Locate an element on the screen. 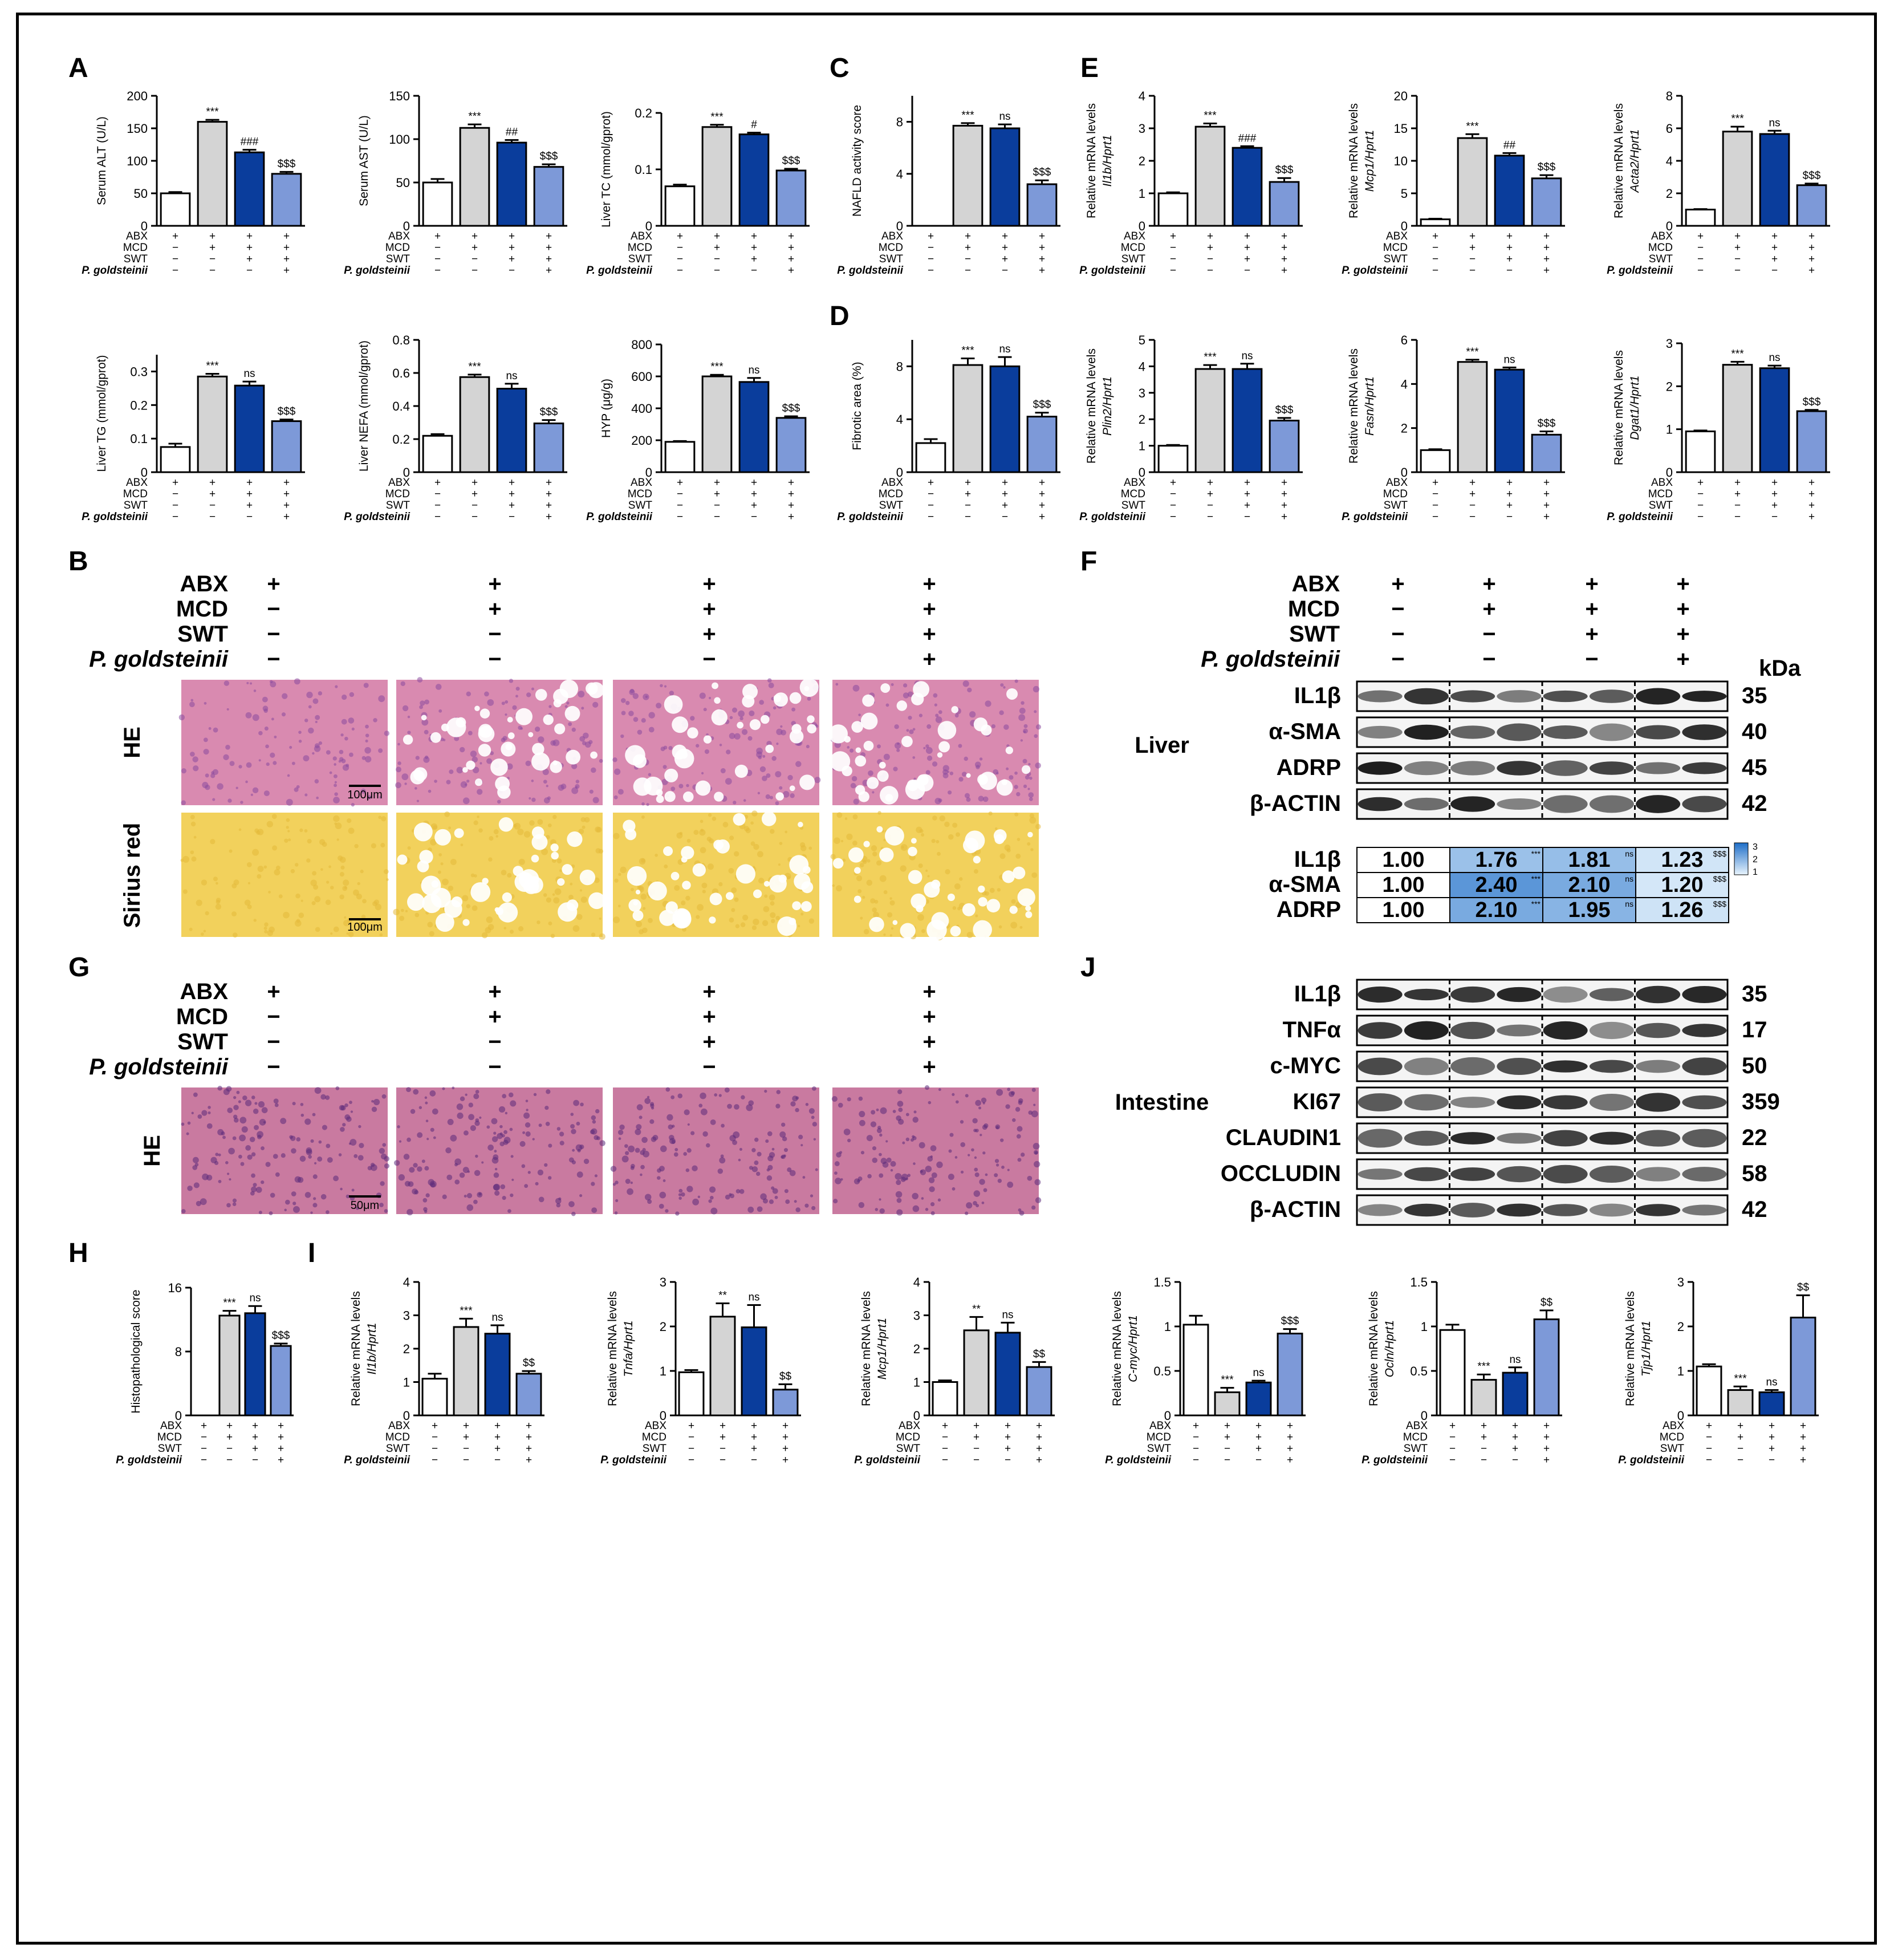 This screenshot has height=1960, width=1894. y-tick-label: 6 is located at coordinates (1404, 340).